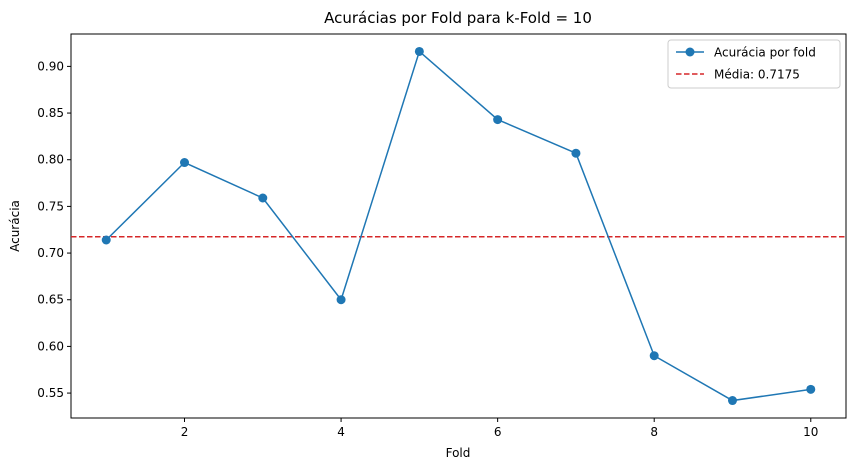 The height and width of the screenshot is (471, 855). Describe the element at coordinates (810, 432) in the screenshot. I see `x-tick-label: 10` at that location.